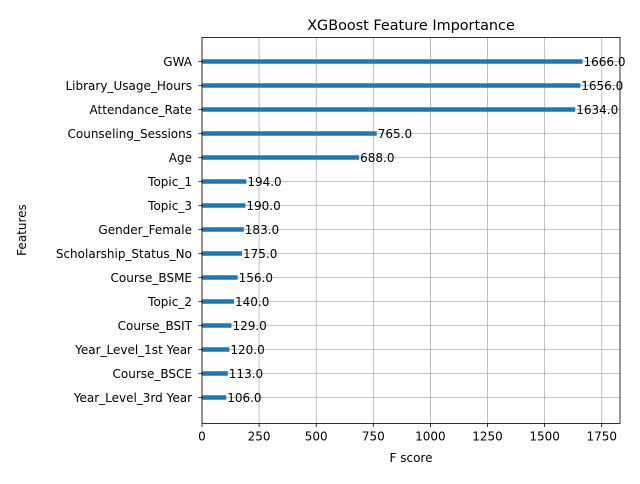  Describe the element at coordinates (128, 86) in the screenshot. I see `y-tick-label: Library_Usage_Hours` at that location.